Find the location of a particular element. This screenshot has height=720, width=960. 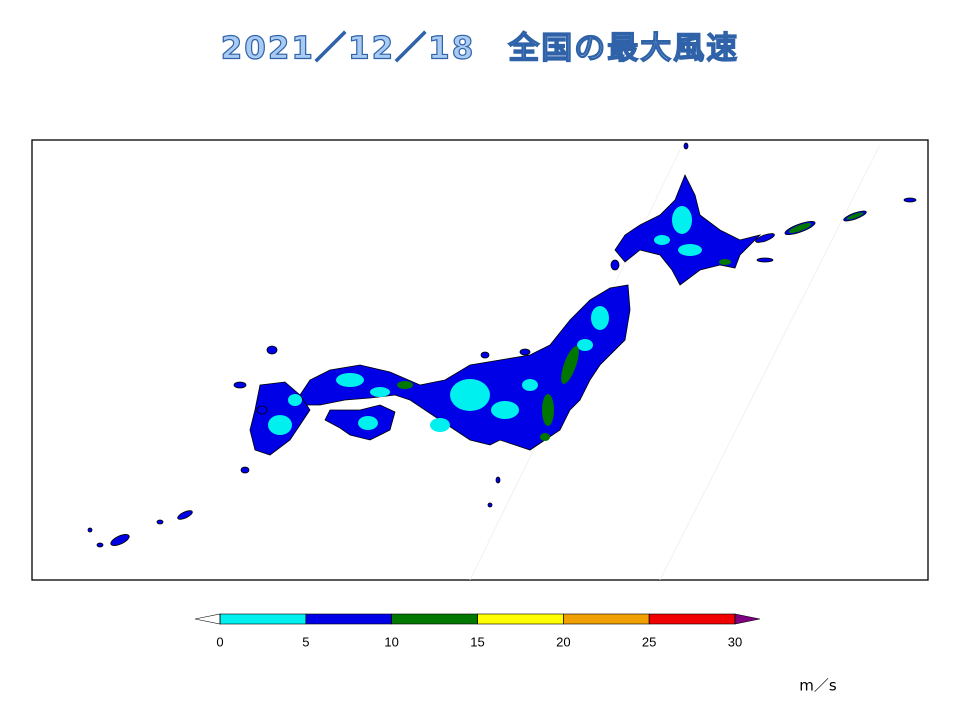

colorbar-tick-label: 30 is located at coordinates (735, 641).